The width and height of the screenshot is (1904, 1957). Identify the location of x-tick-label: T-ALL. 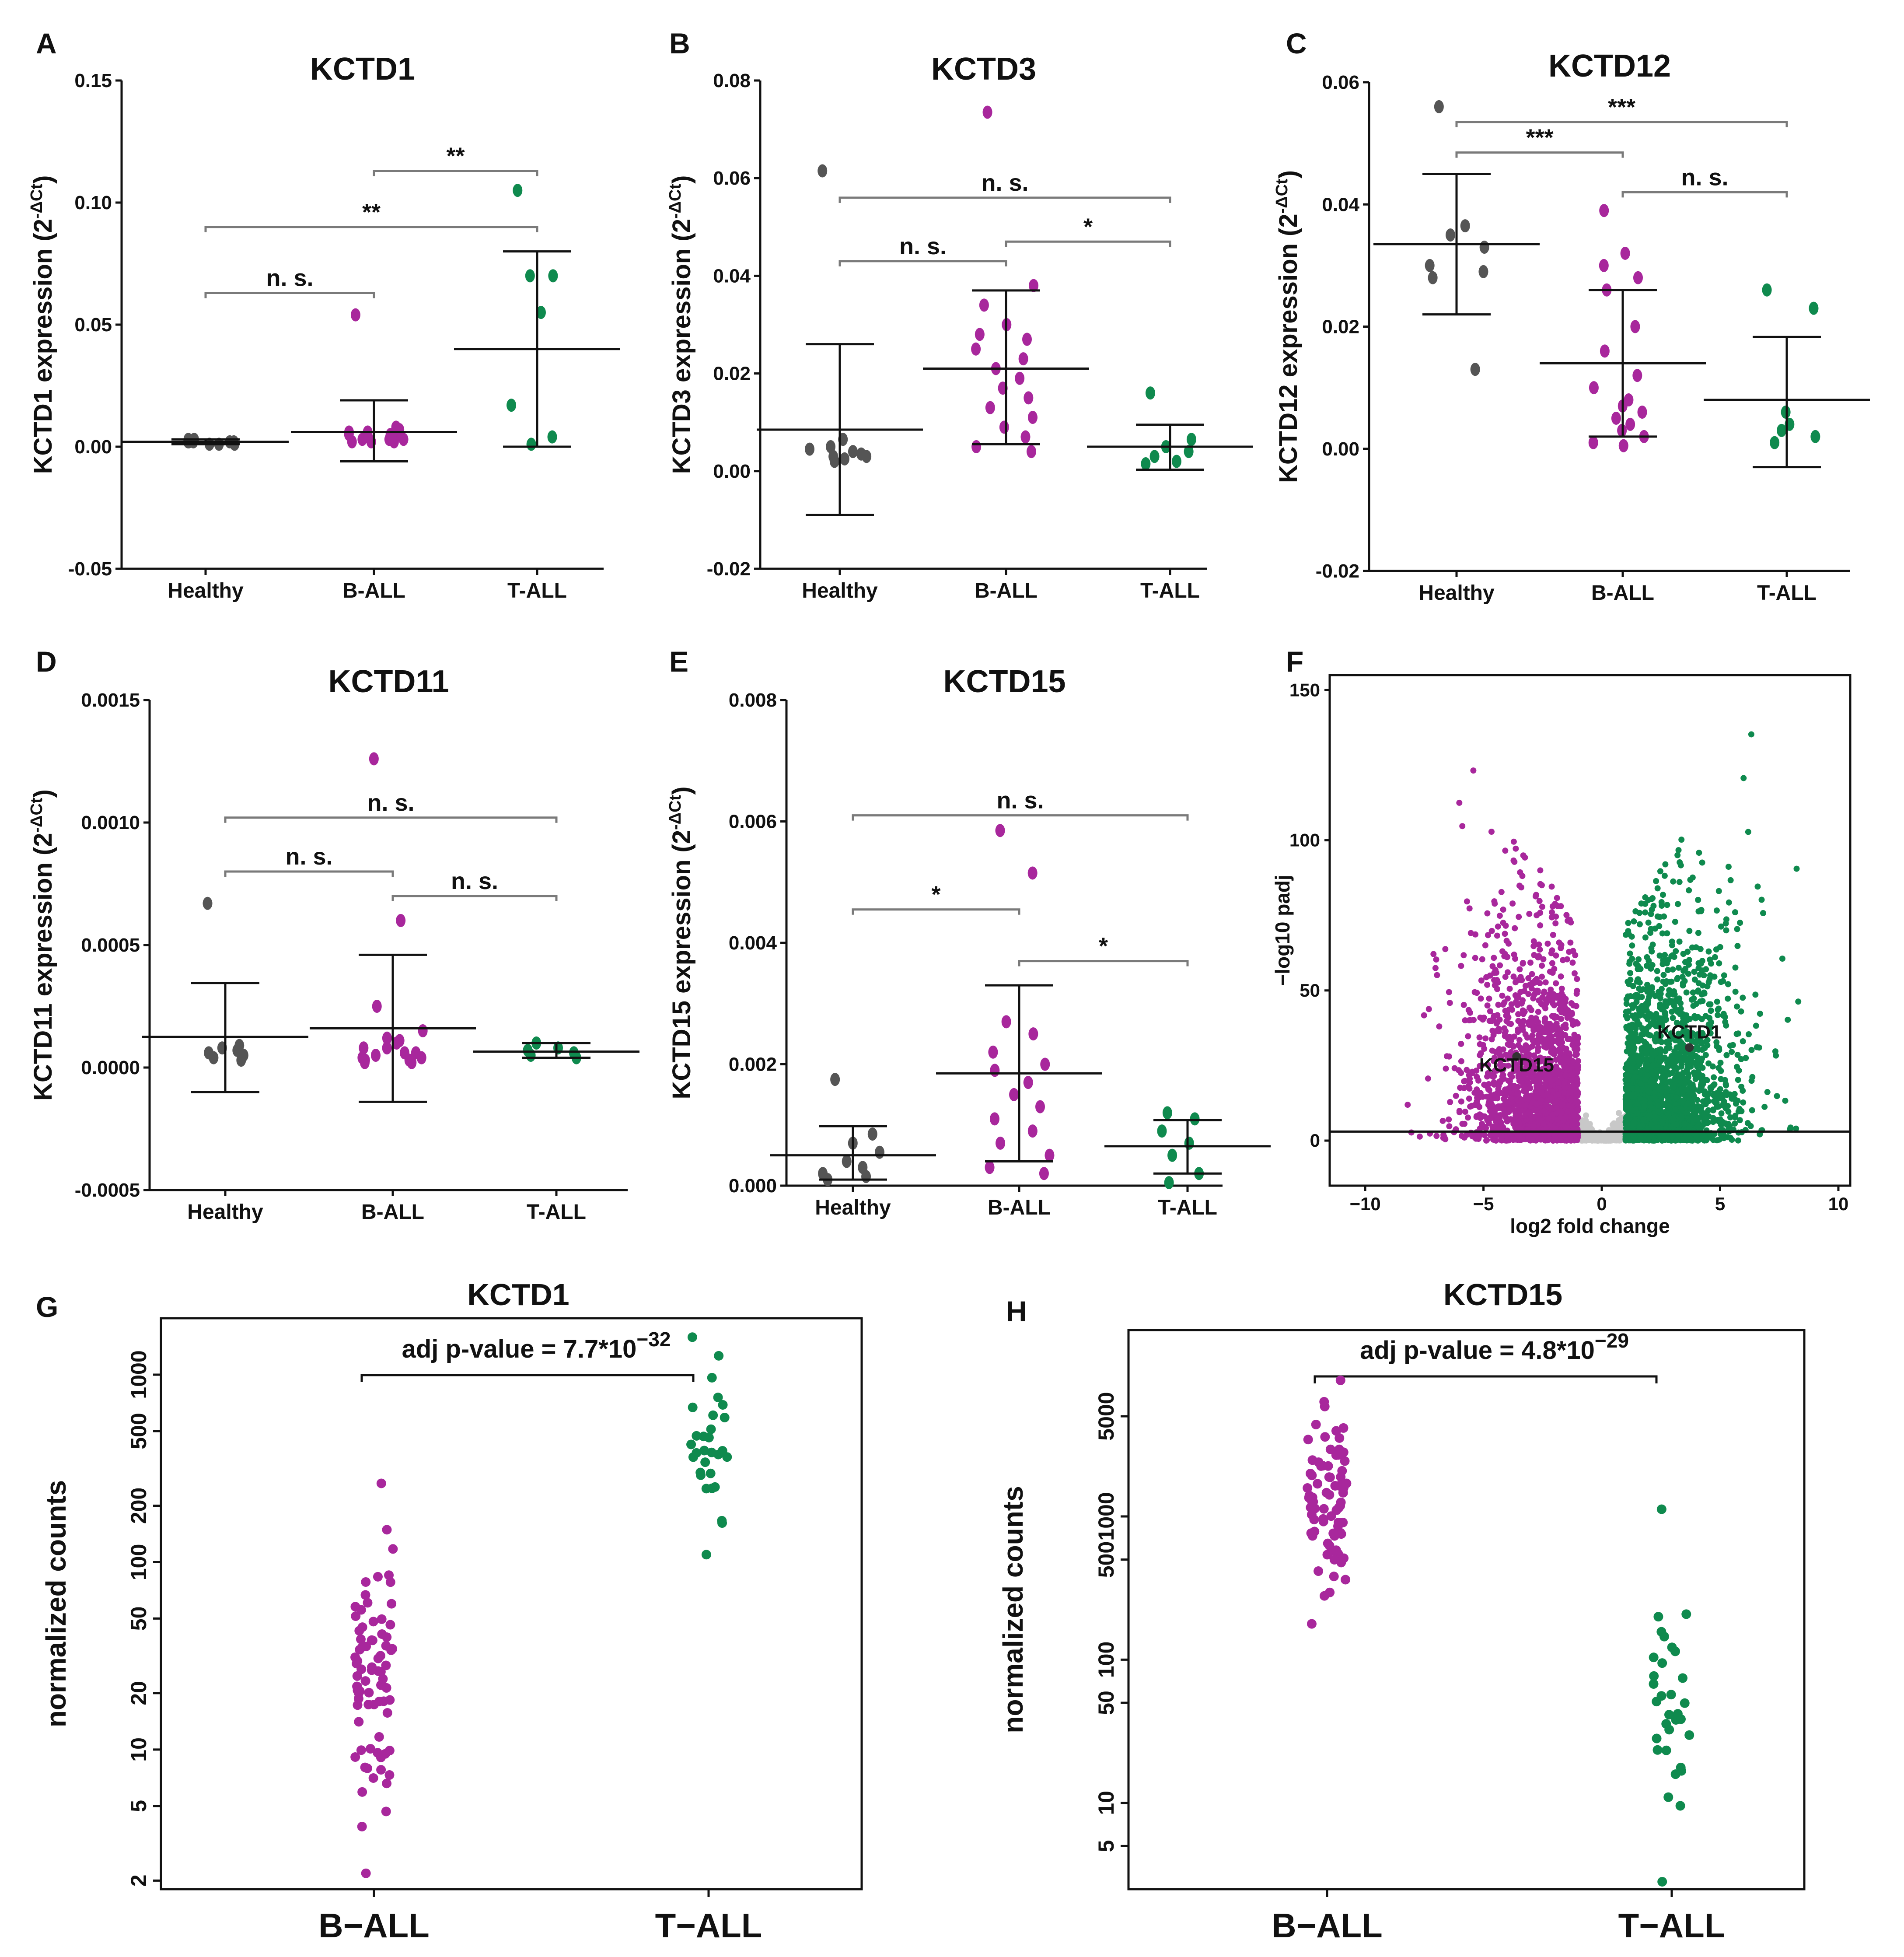
(1787, 593).